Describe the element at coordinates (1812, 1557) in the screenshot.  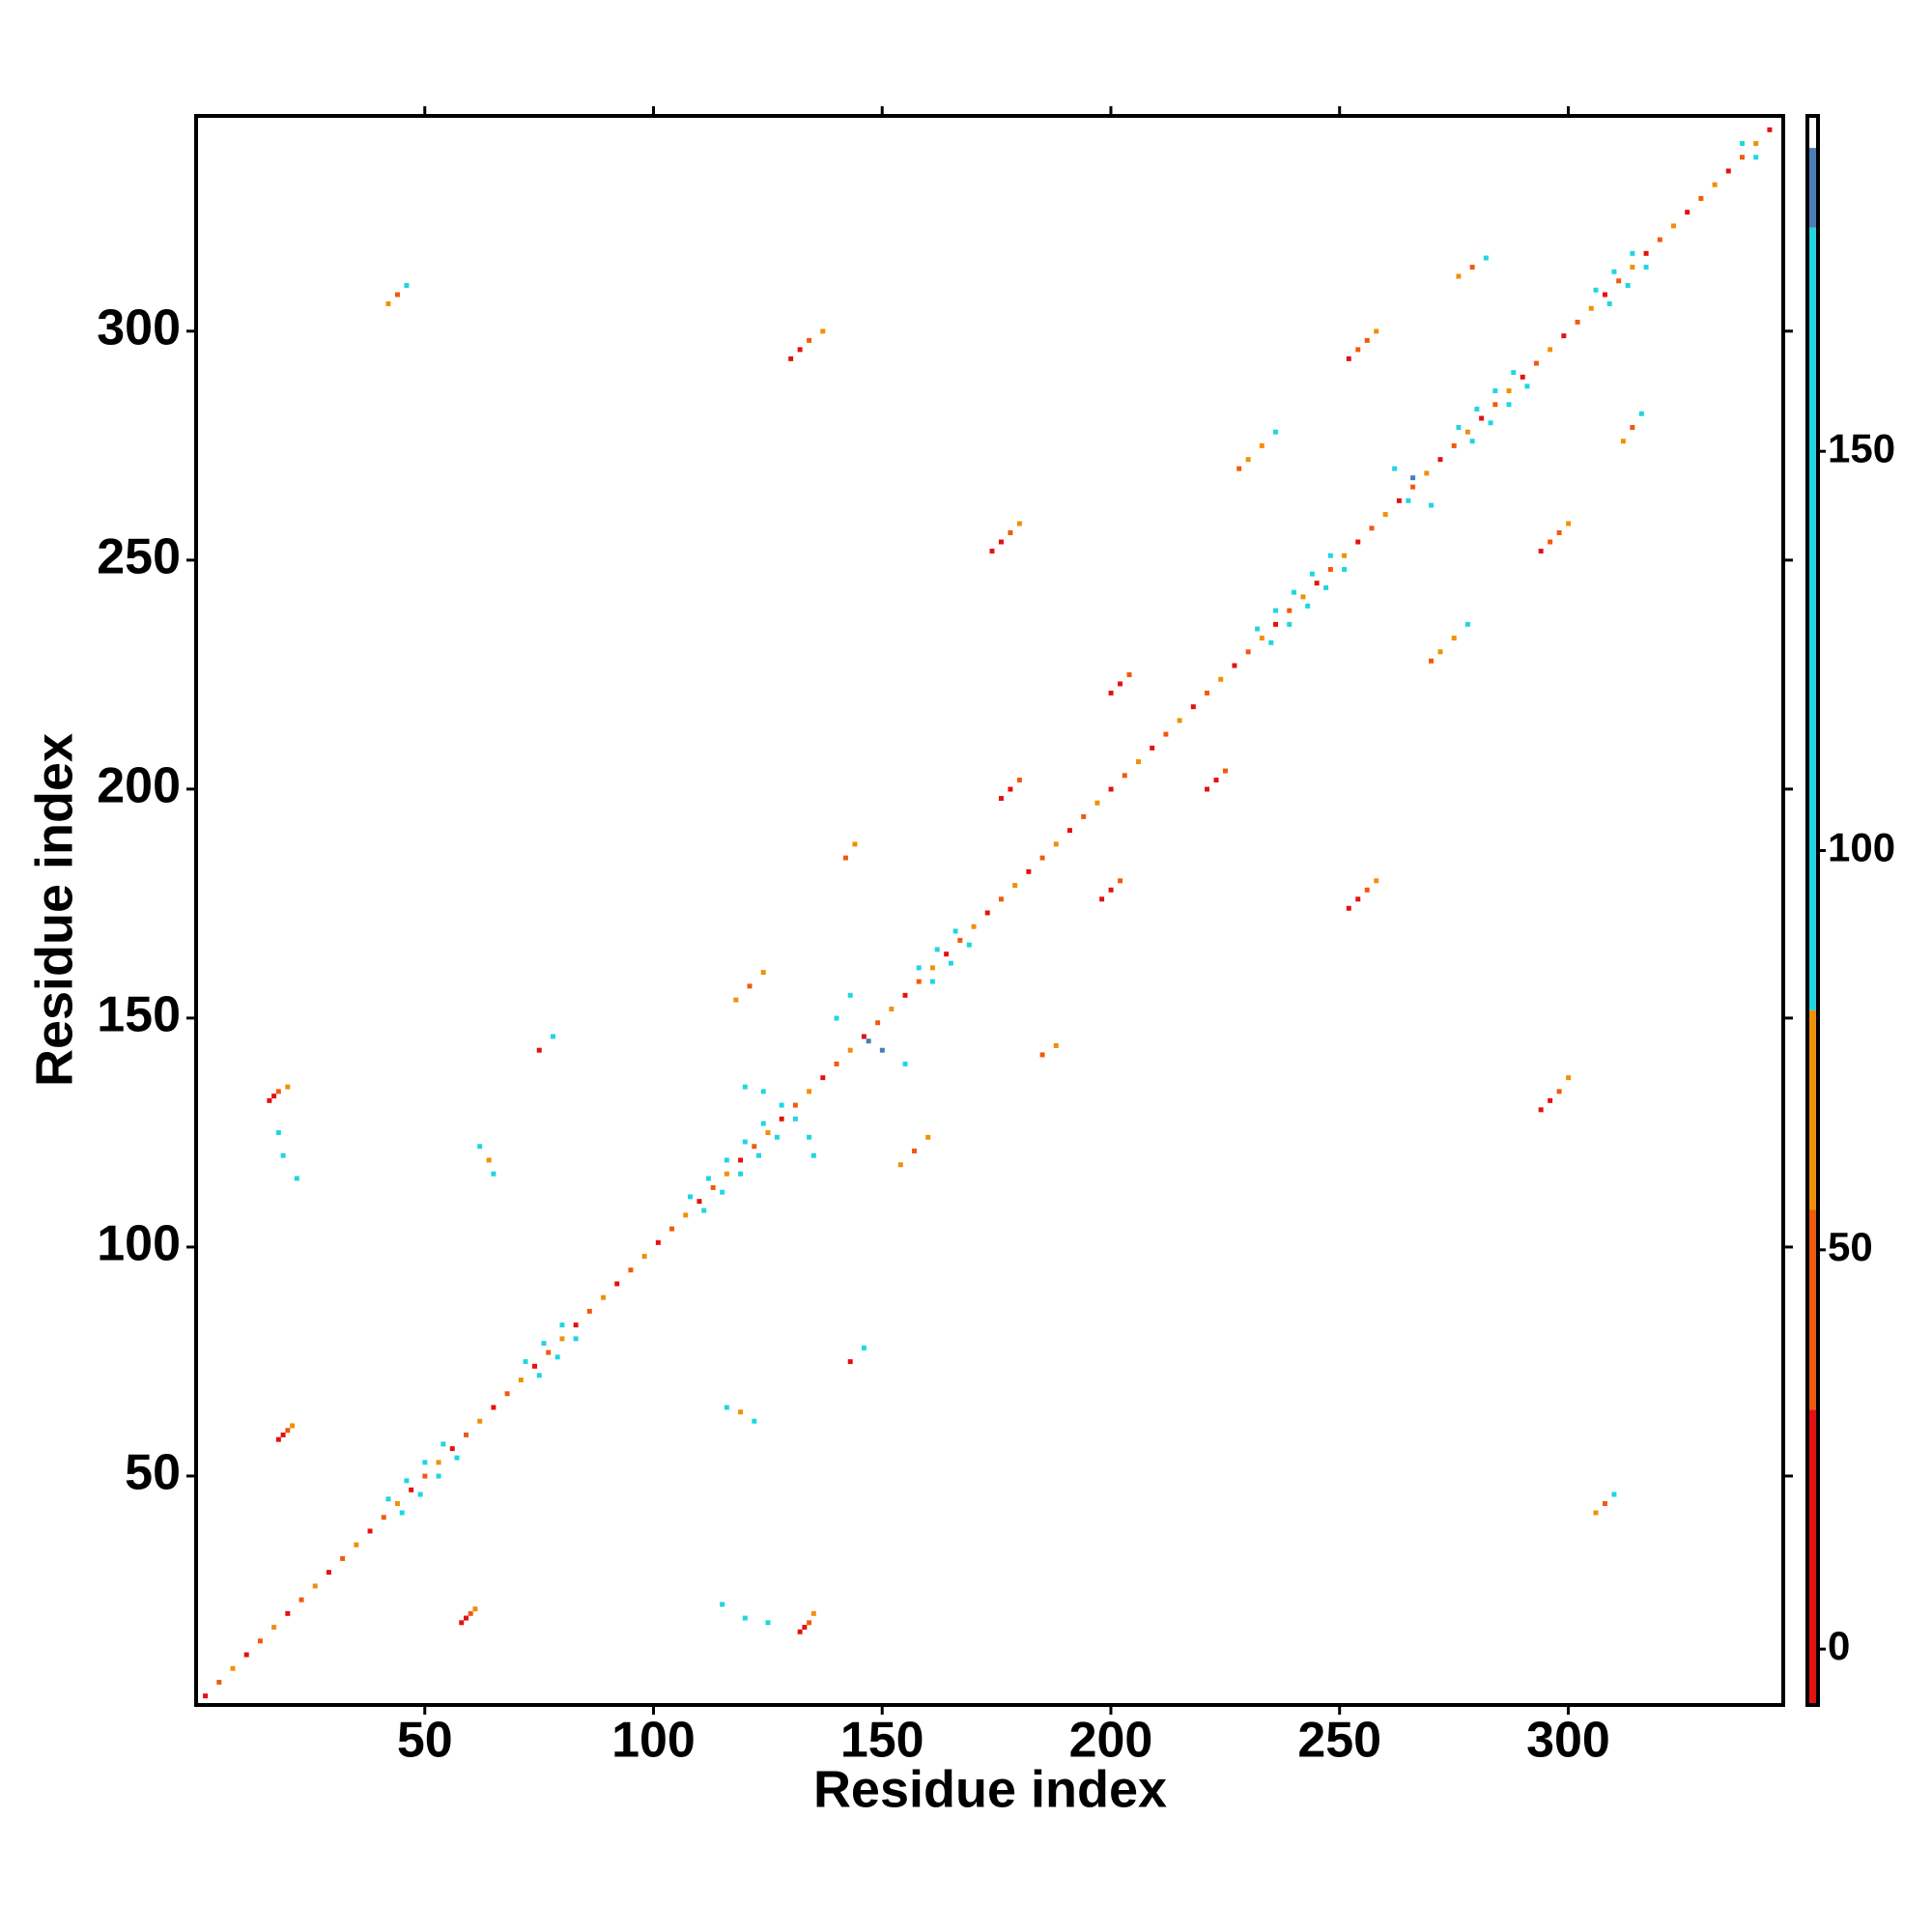
I see `colorbar-segment` at that location.